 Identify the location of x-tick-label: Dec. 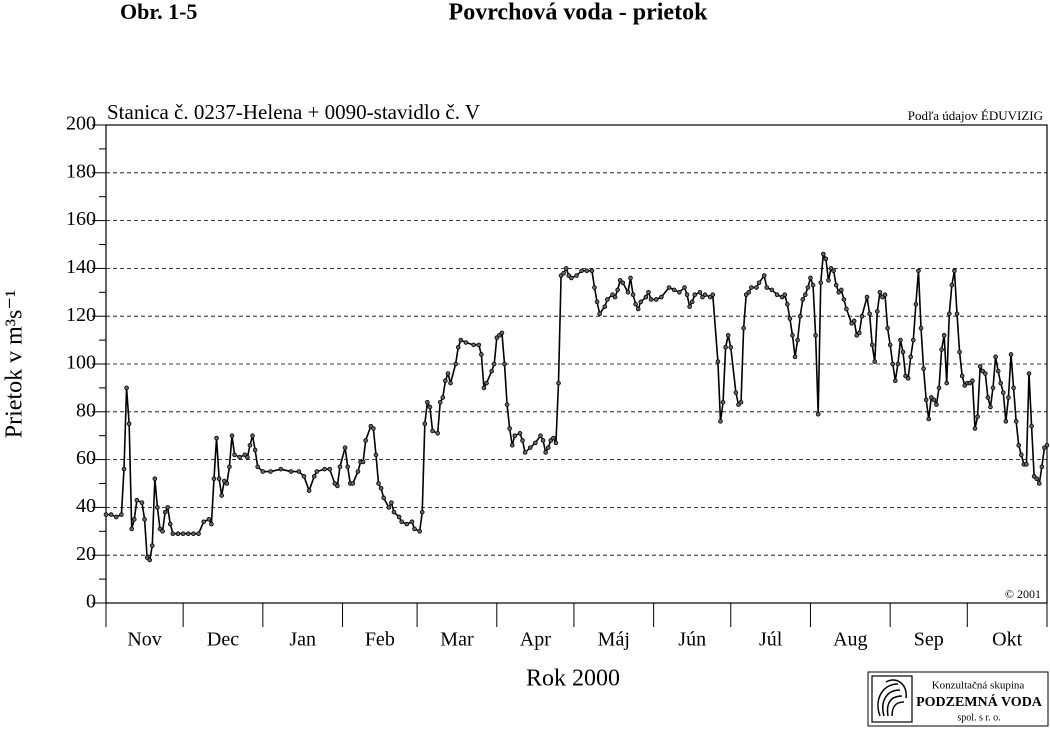
(223, 640).